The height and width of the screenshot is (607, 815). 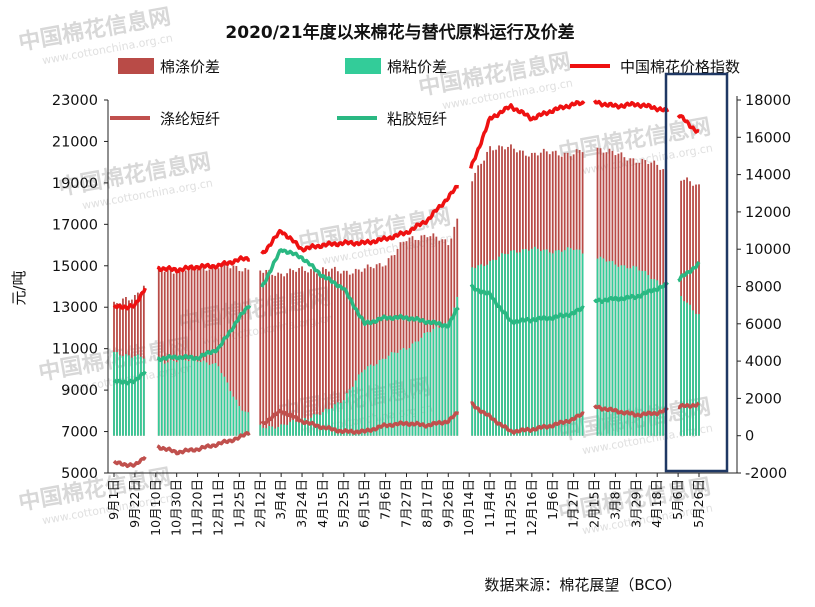 What do you see at coordinates (301, 503) in the screenshot?
I see `x-tick-label: 3月24日` at bounding box center [301, 503].